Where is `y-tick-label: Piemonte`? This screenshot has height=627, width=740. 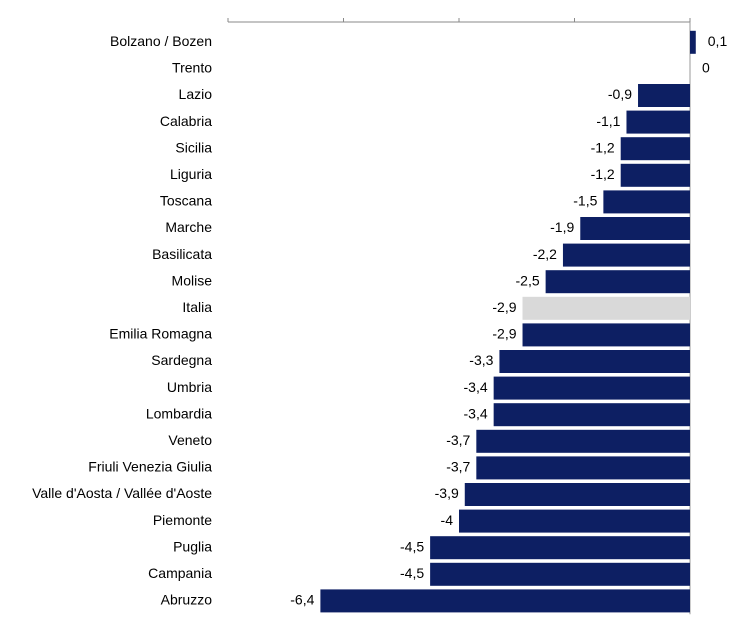 y-tick-label: Piemonte is located at coordinates (182, 520).